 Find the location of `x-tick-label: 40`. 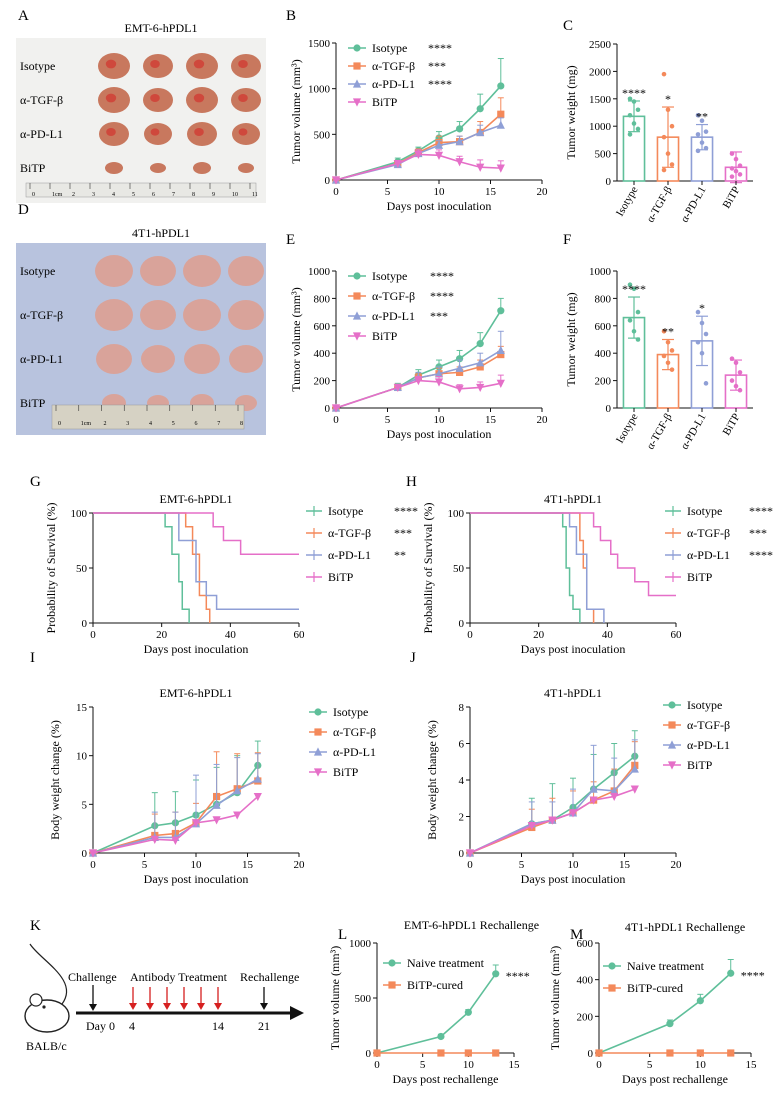

x-tick-label: 40 is located at coordinates (608, 635).